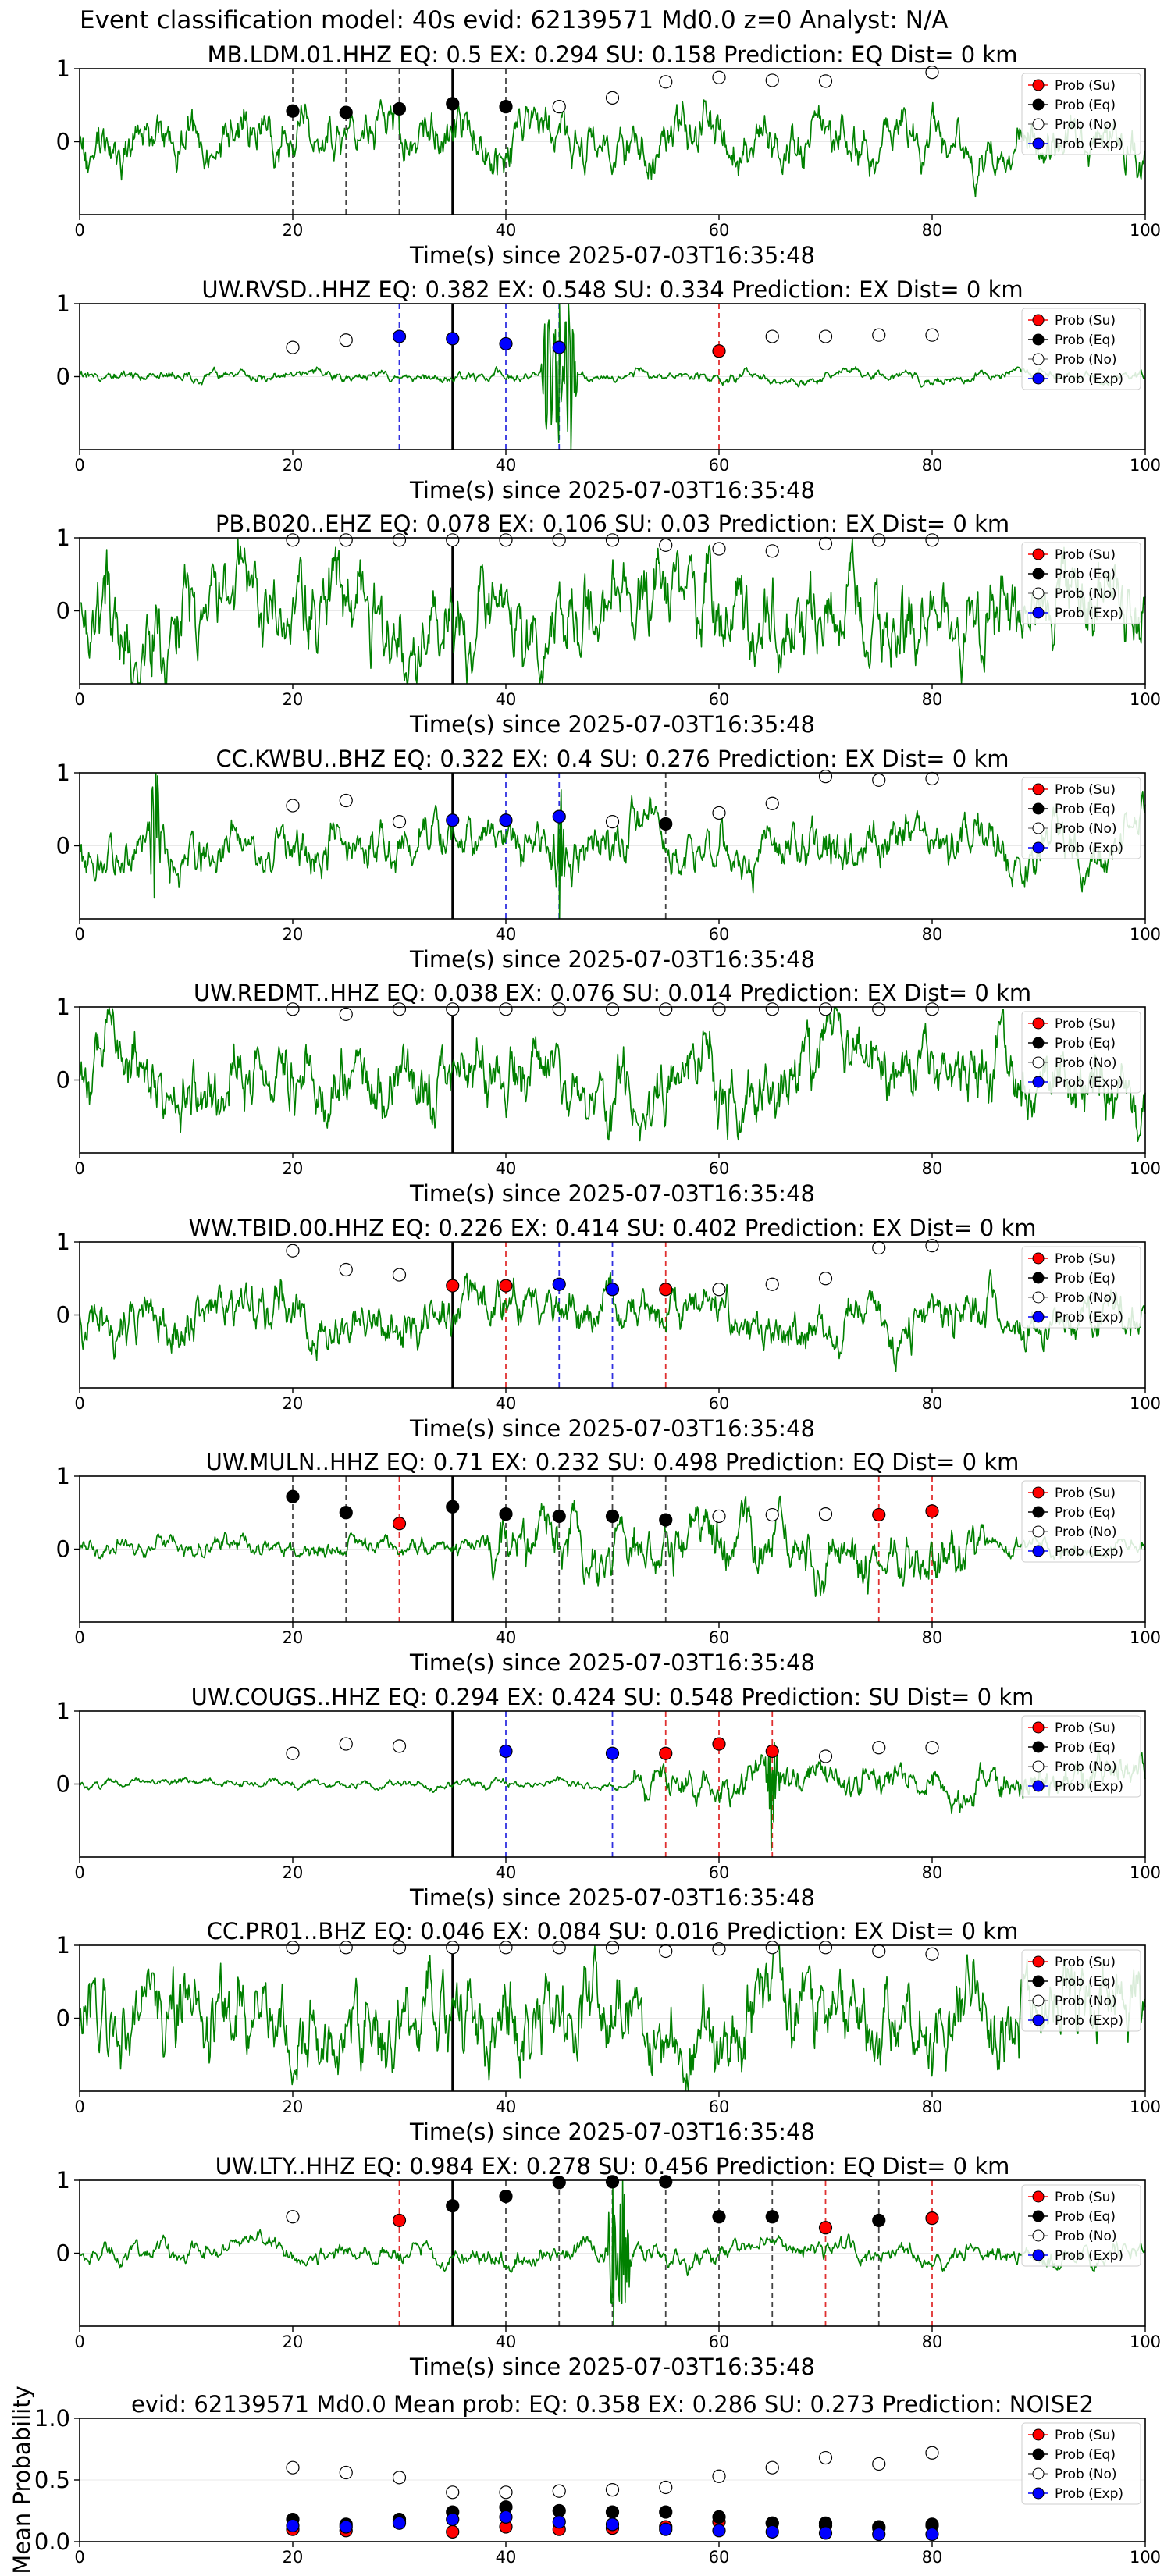 The width and height of the screenshot is (1171, 2576). Describe the element at coordinates (79, 1637) in the screenshot. I see `x-tick-label: 0` at that location.